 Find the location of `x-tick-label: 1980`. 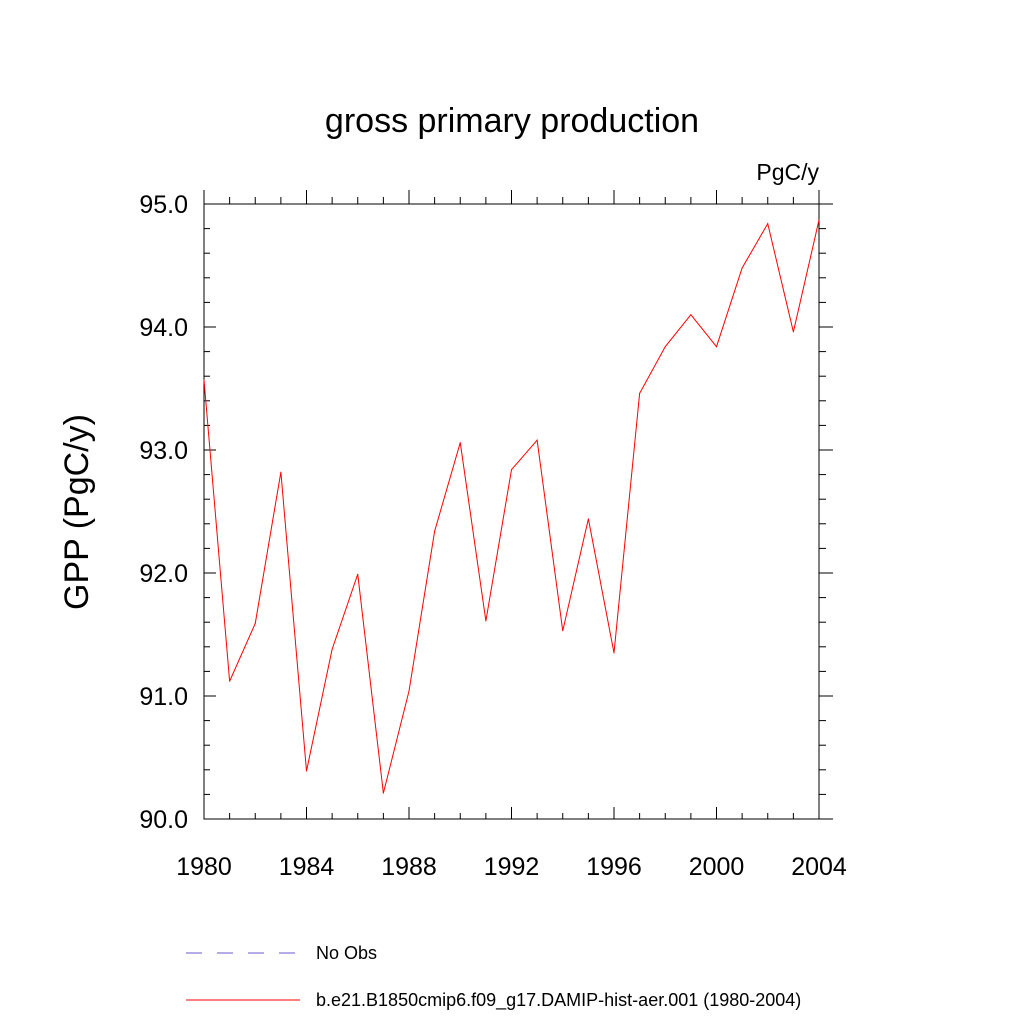

x-tick-label: 1980 is located at coordinates (204, 867).